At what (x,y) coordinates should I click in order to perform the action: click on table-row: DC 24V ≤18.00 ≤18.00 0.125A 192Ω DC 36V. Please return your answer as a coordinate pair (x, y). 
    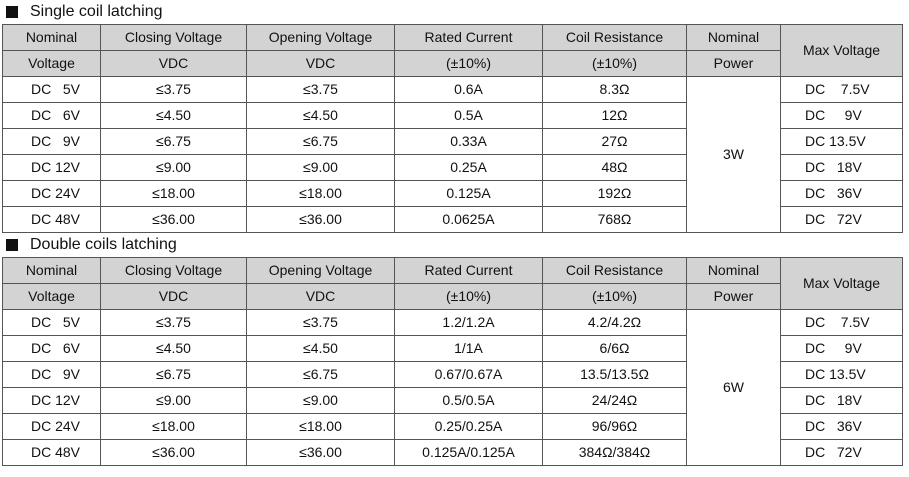
    Looking at the image, I should click on (452, 193).